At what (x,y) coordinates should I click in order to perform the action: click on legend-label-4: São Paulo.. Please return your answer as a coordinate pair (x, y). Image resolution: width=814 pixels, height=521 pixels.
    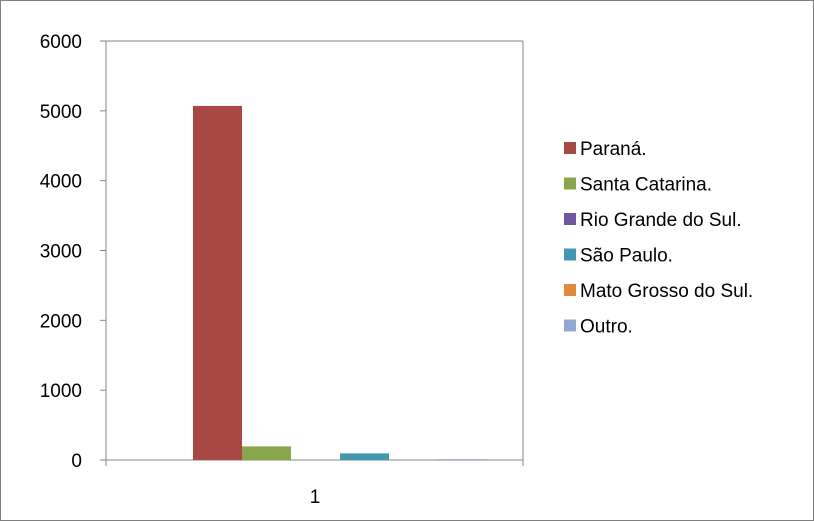
    Looking at the image, I should click on (626, 256).